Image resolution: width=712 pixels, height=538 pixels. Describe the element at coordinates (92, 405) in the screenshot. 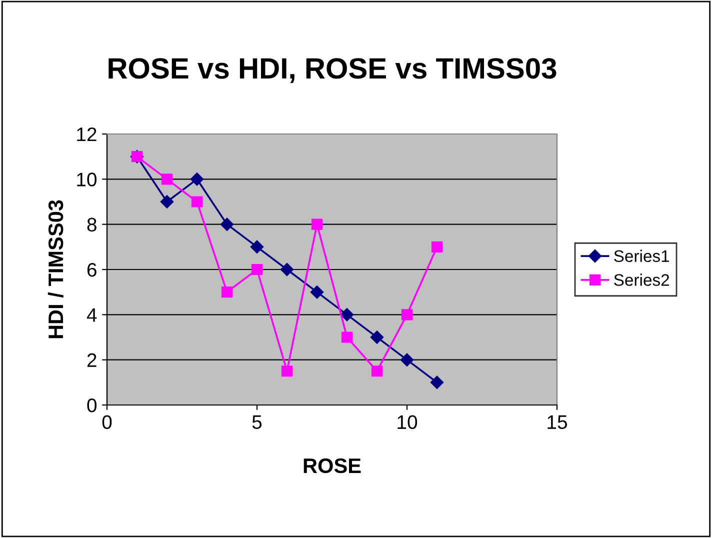

I see `y-tick-label: 0` at that location.